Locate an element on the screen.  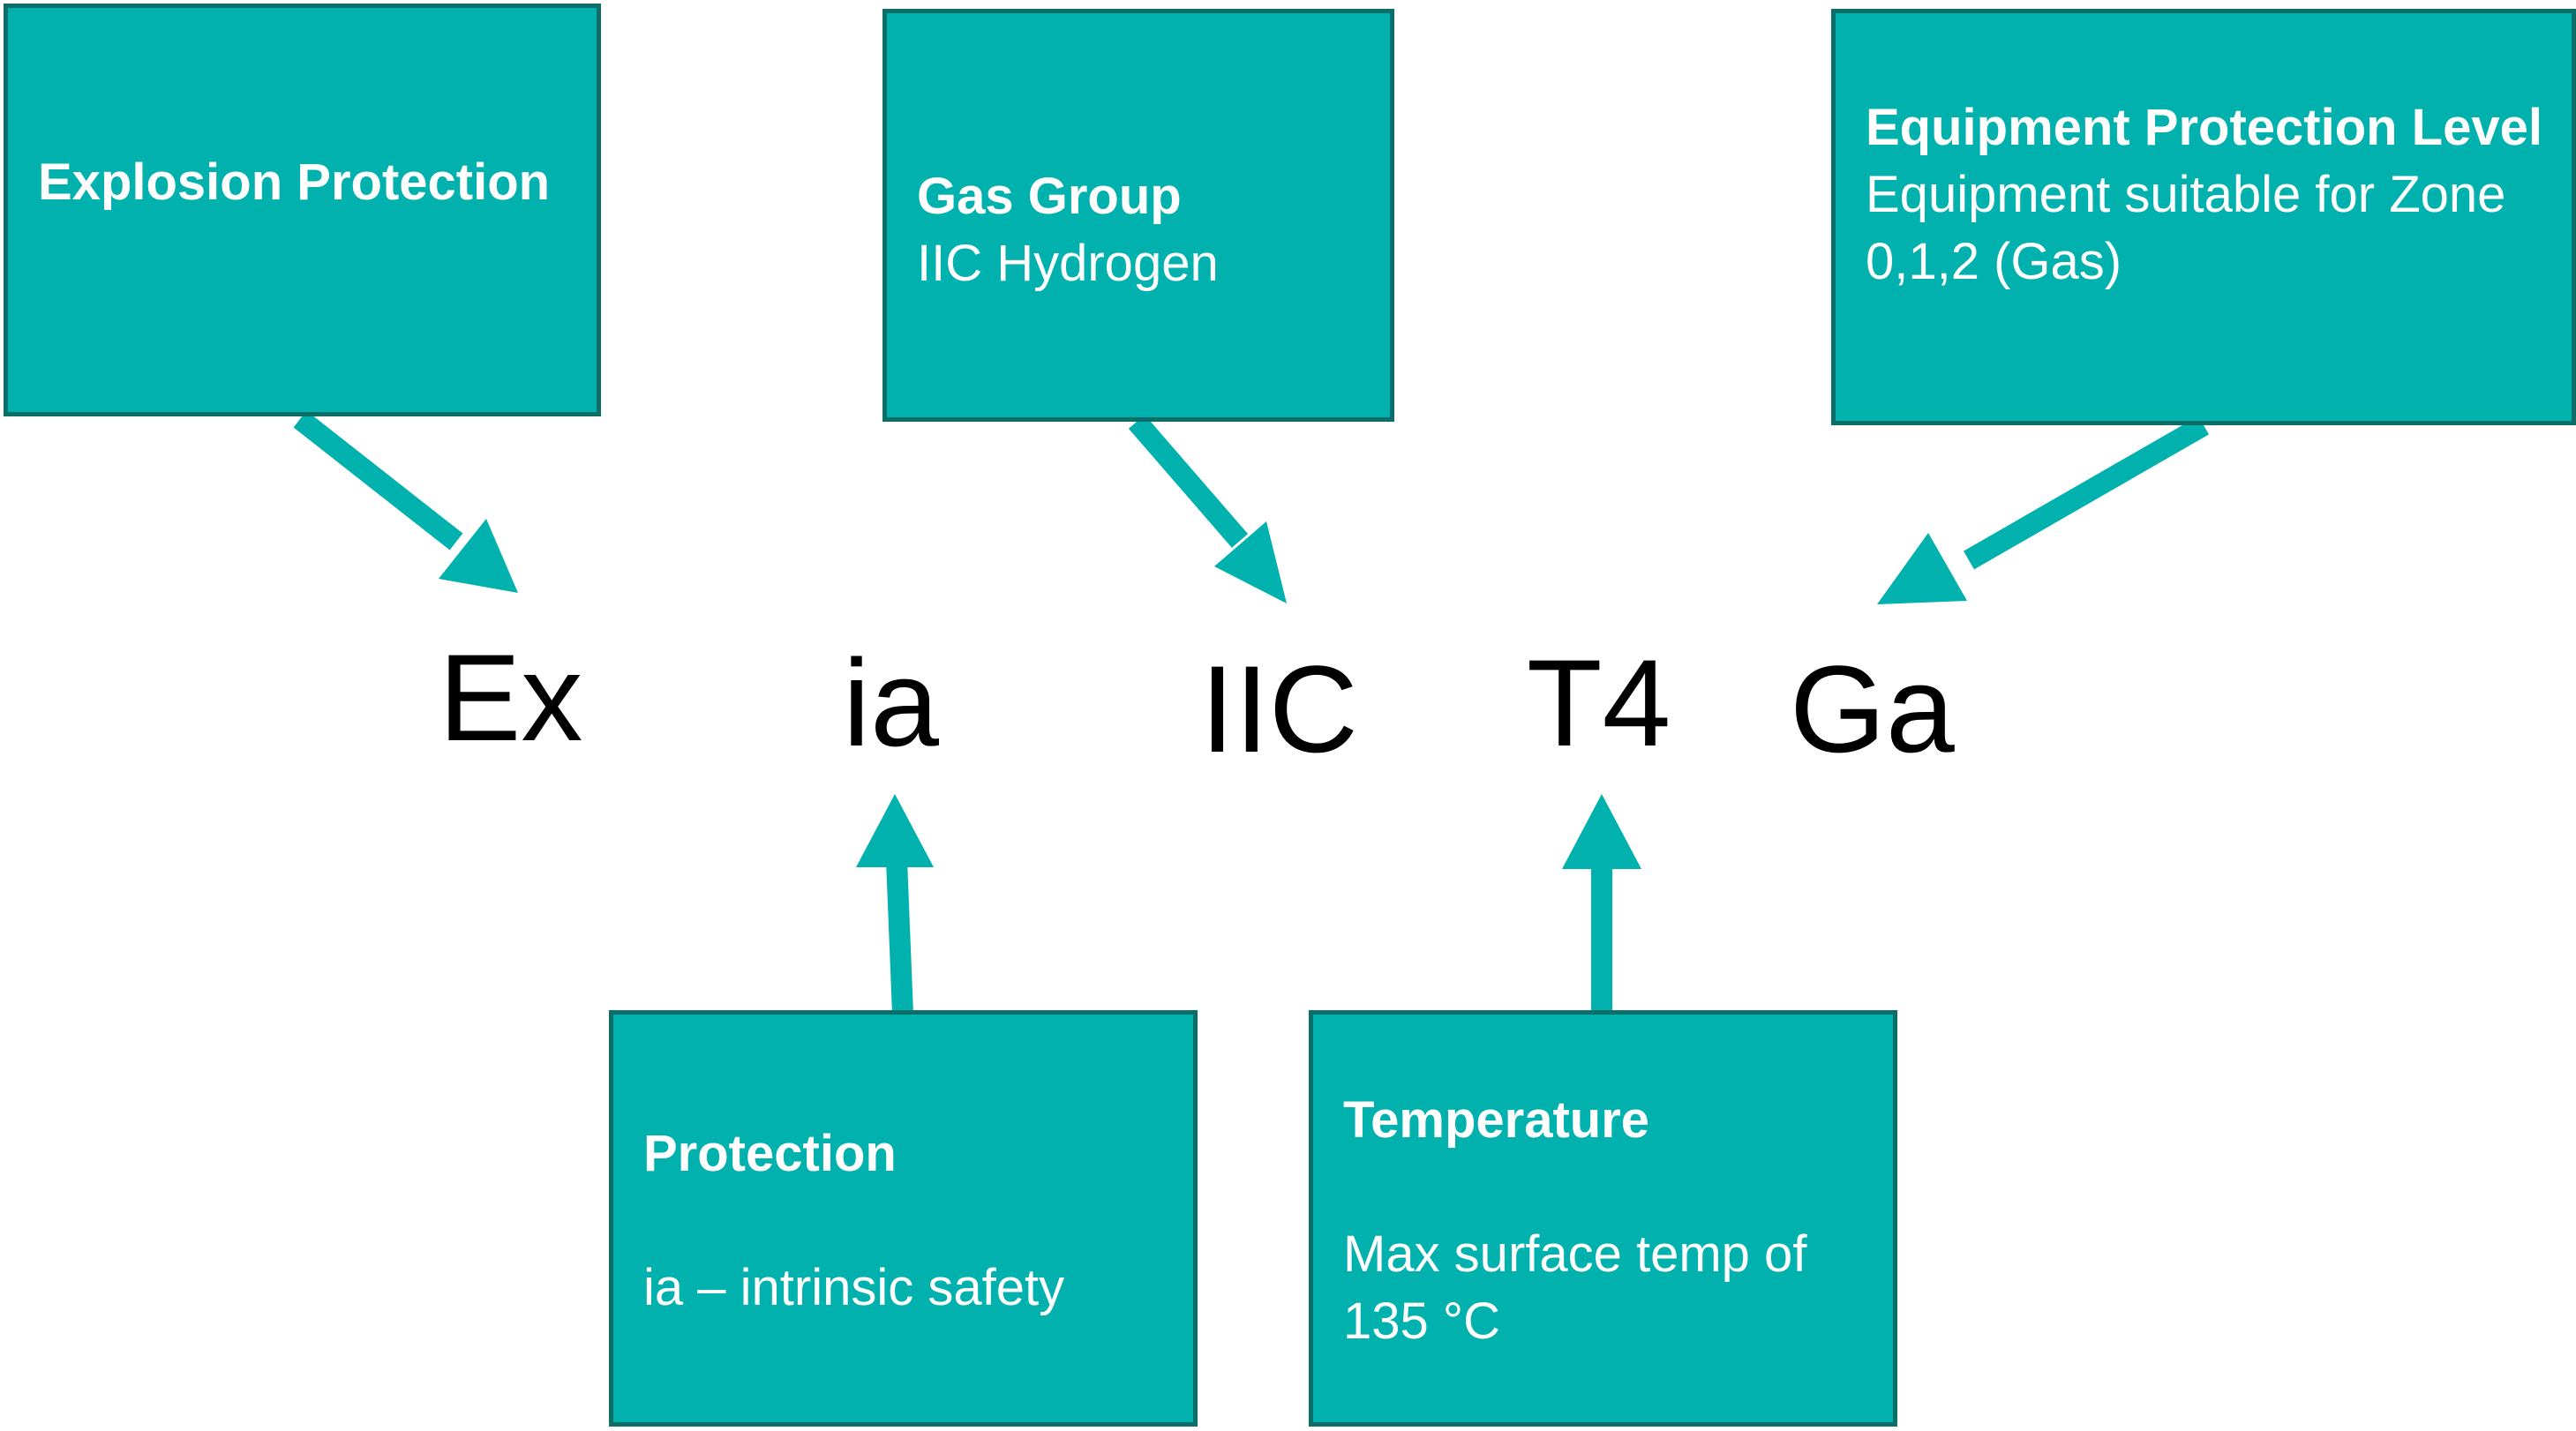
code-iic: IIC is located at coordinates (1279, 709).